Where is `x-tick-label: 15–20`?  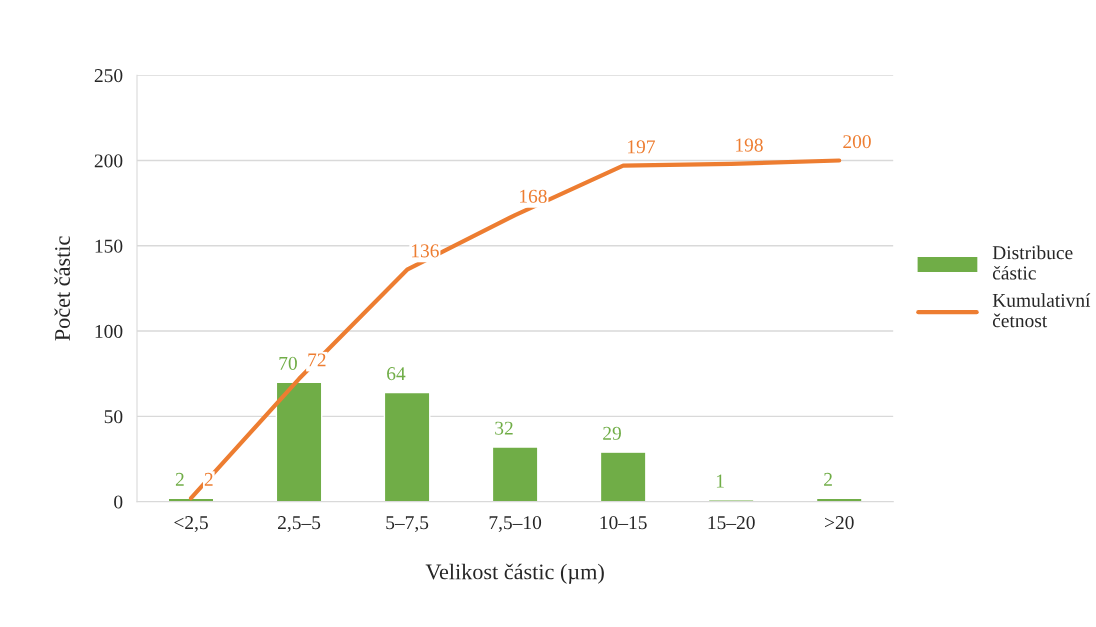
x-tick-label: 15–20 is located at coordinates (731, 523).